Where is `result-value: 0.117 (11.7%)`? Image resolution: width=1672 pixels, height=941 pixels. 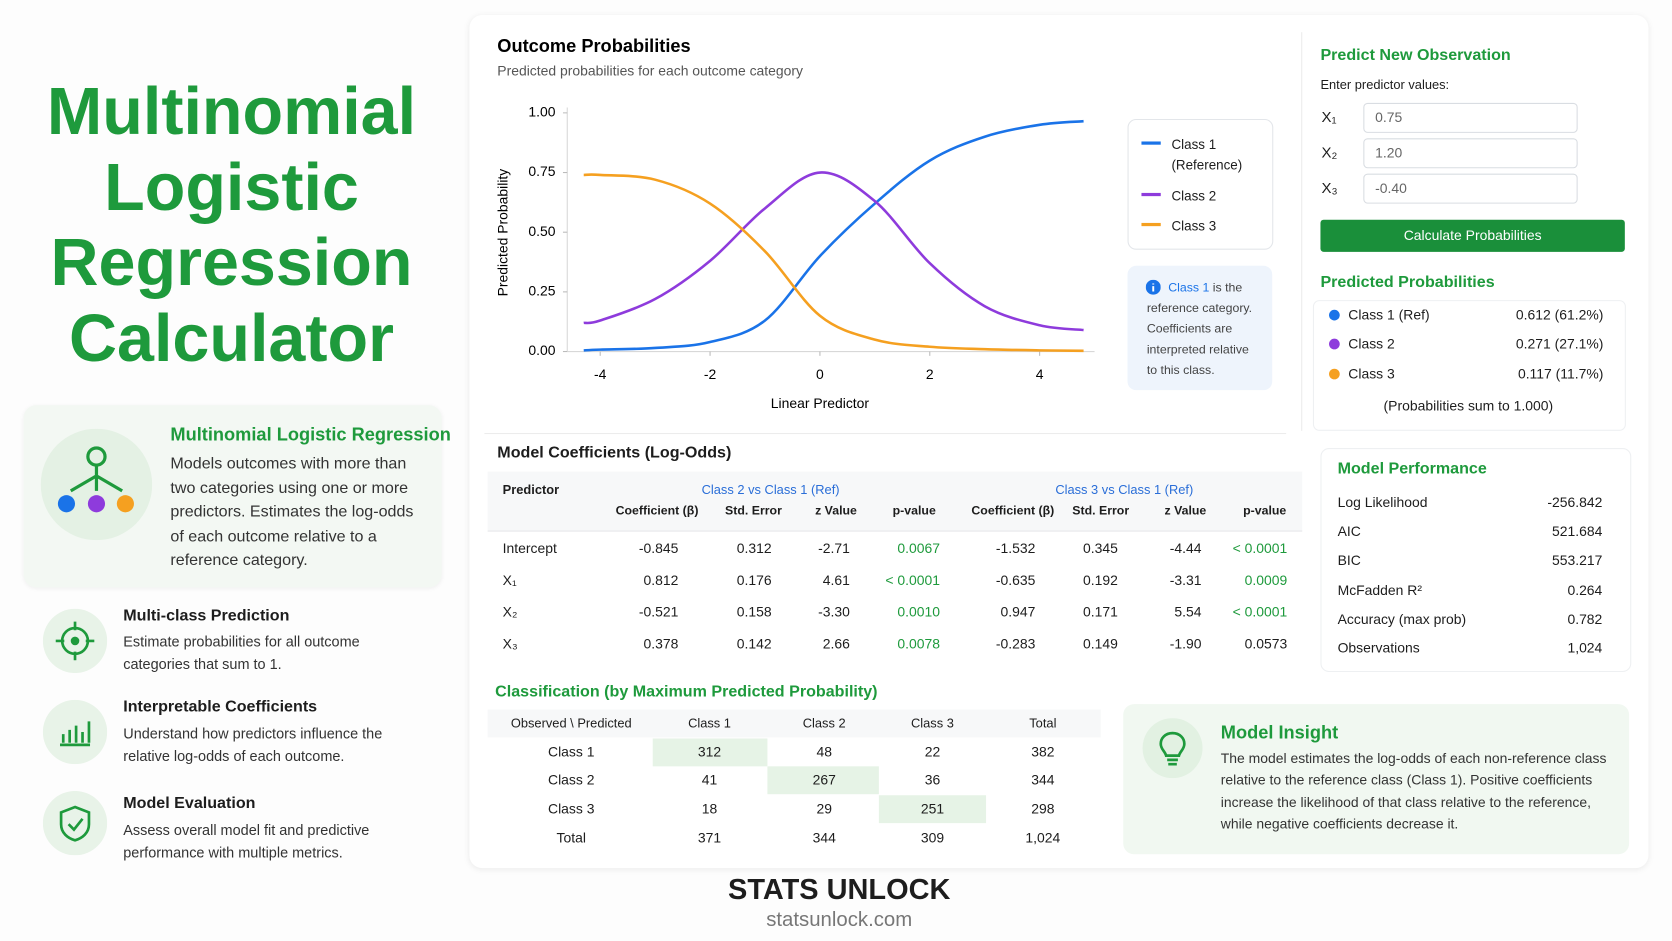
result-value: 0.117 (11.7%) is located at coordinates (1560, 373).